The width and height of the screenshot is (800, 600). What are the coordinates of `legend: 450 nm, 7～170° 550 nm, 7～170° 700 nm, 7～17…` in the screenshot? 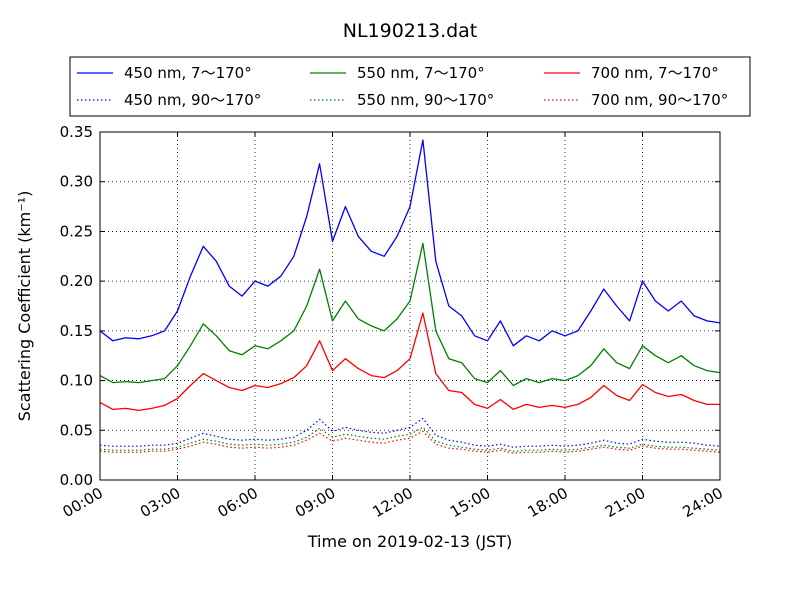 It's located at (410, 86).